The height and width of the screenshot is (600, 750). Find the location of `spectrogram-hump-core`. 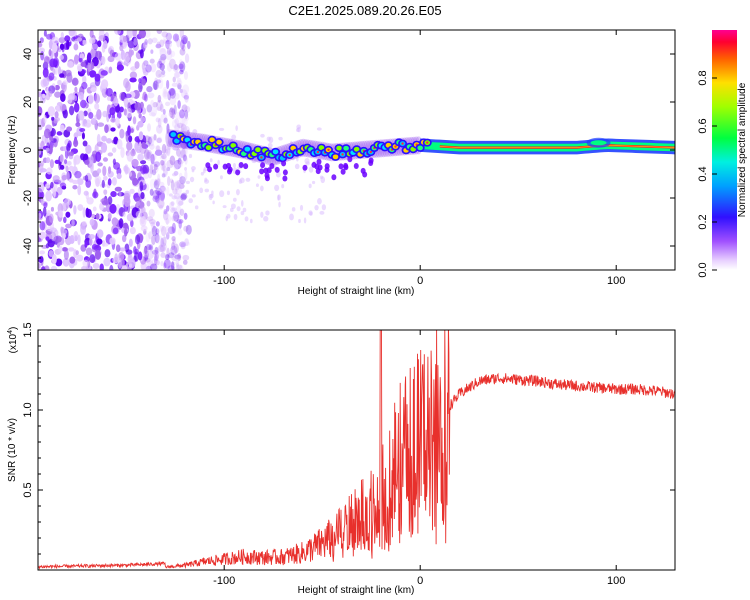

spectrogram-hump-core is located at coordinates (598, 143).